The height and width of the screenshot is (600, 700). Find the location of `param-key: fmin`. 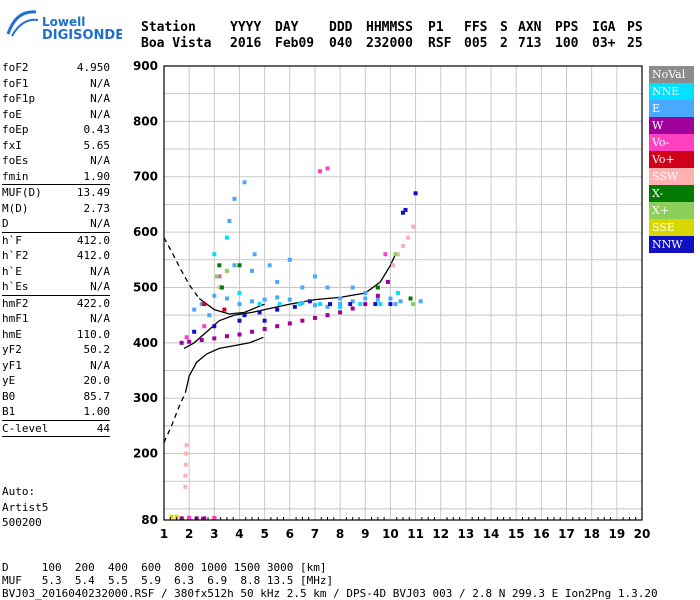

param-key: fmin is located at coordinates (15, 176).